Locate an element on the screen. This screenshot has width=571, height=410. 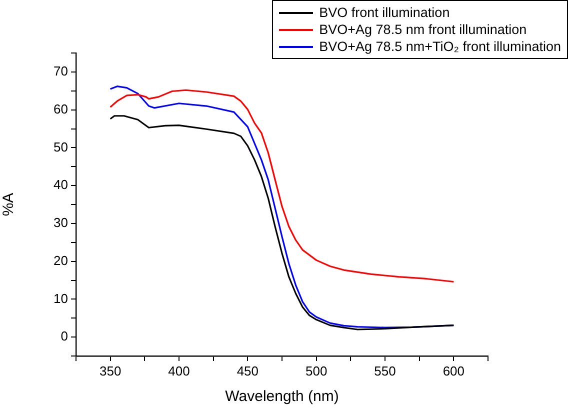
x-tick-label: 450 is located at coordinates (247, 370).